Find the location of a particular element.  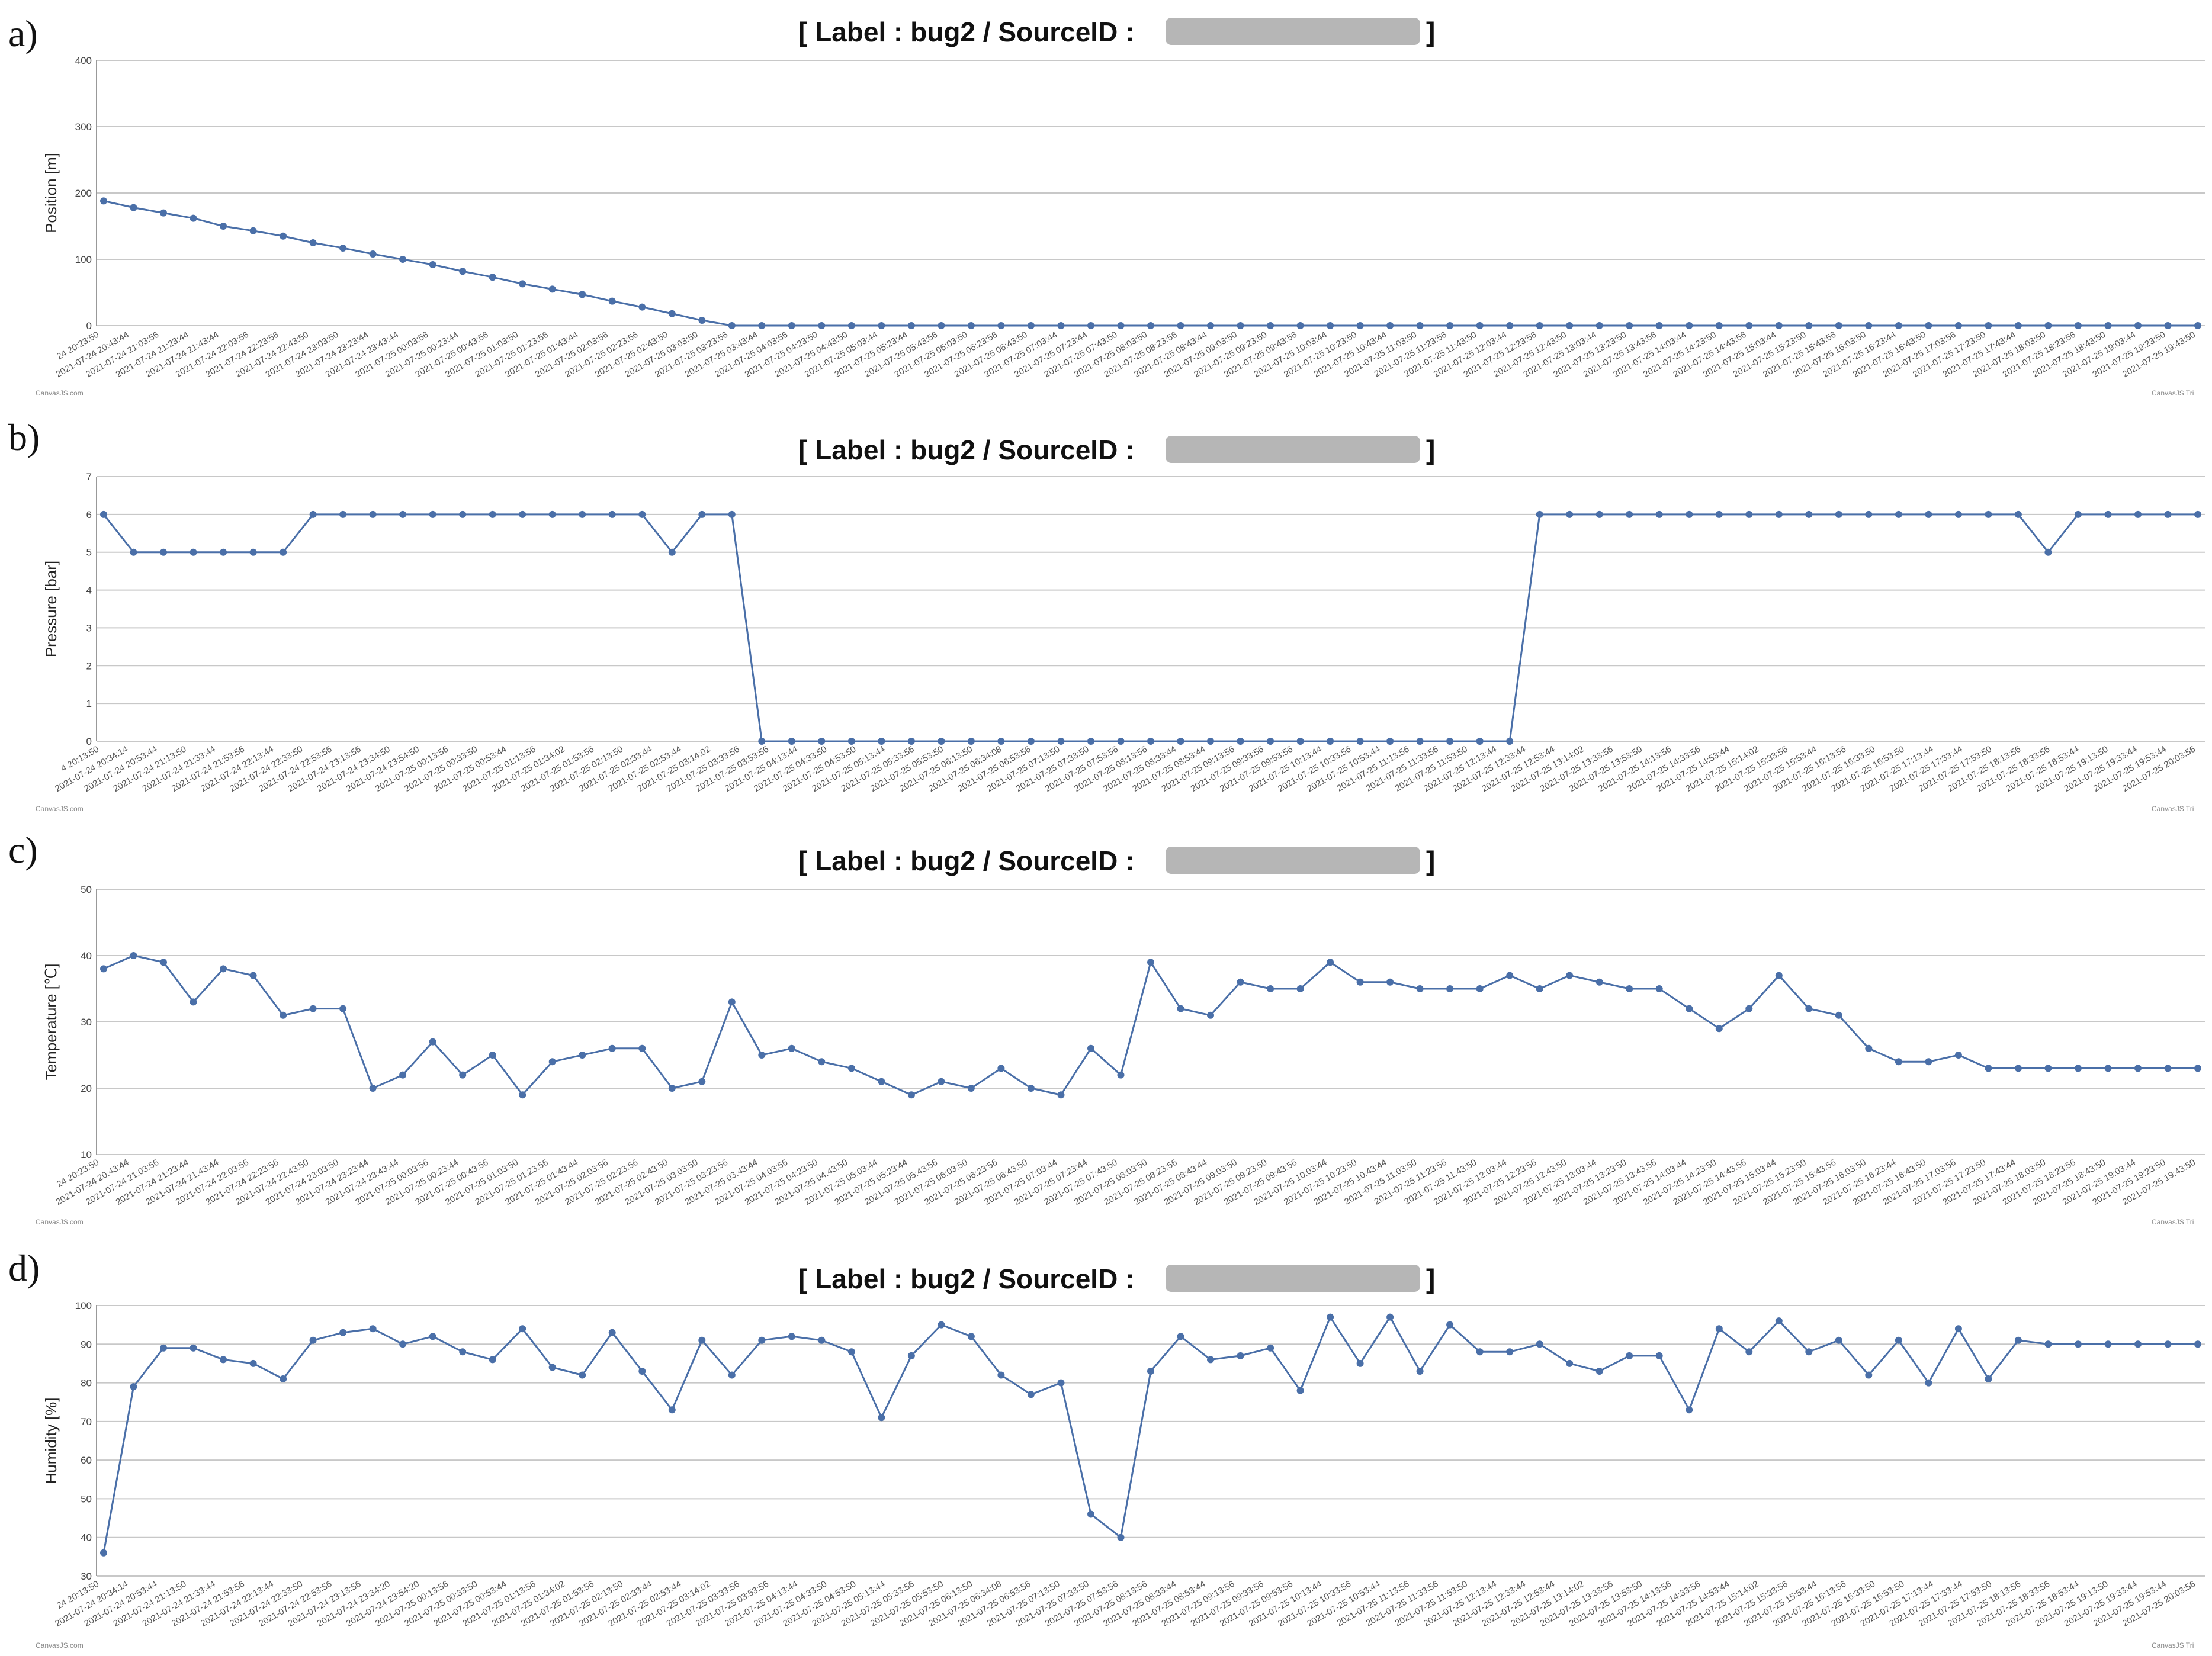

chart-title-prefix: [ Label : bug2 / SourceID : is located at coordinates (966, 861).